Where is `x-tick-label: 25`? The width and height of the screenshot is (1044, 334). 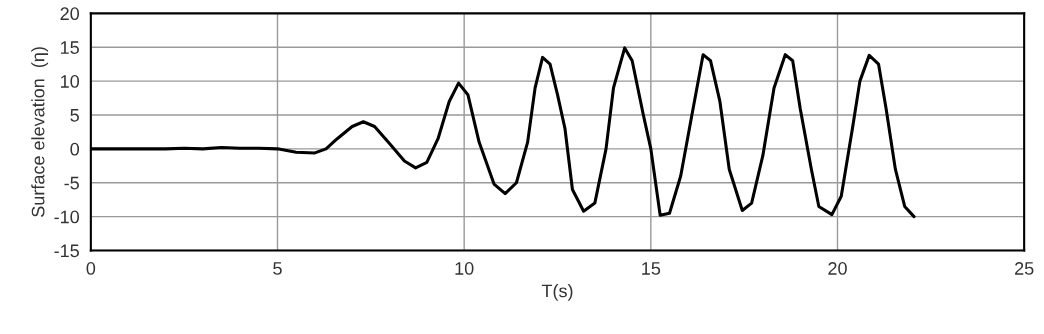 x-tick-label: 25 is located at coordinates (1024, 268).